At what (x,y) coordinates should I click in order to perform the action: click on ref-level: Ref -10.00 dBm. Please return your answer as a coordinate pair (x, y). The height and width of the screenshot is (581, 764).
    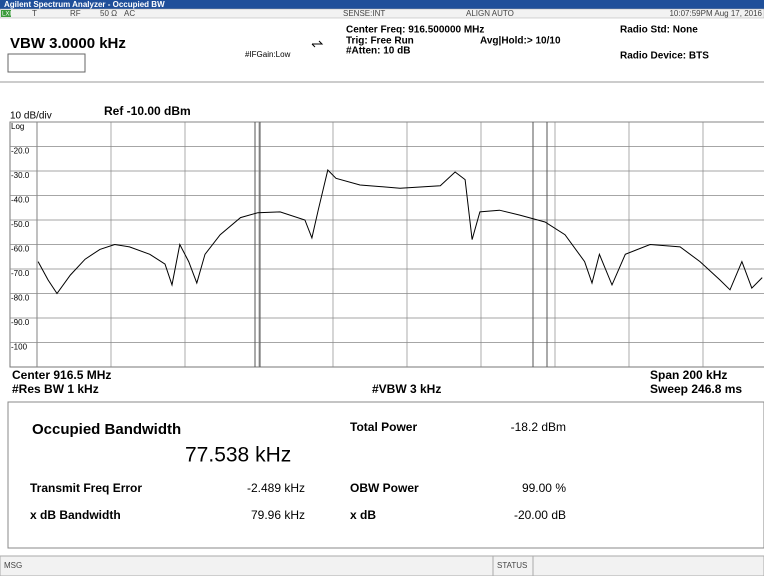
    Looking at the image, I should click on (147, 111).